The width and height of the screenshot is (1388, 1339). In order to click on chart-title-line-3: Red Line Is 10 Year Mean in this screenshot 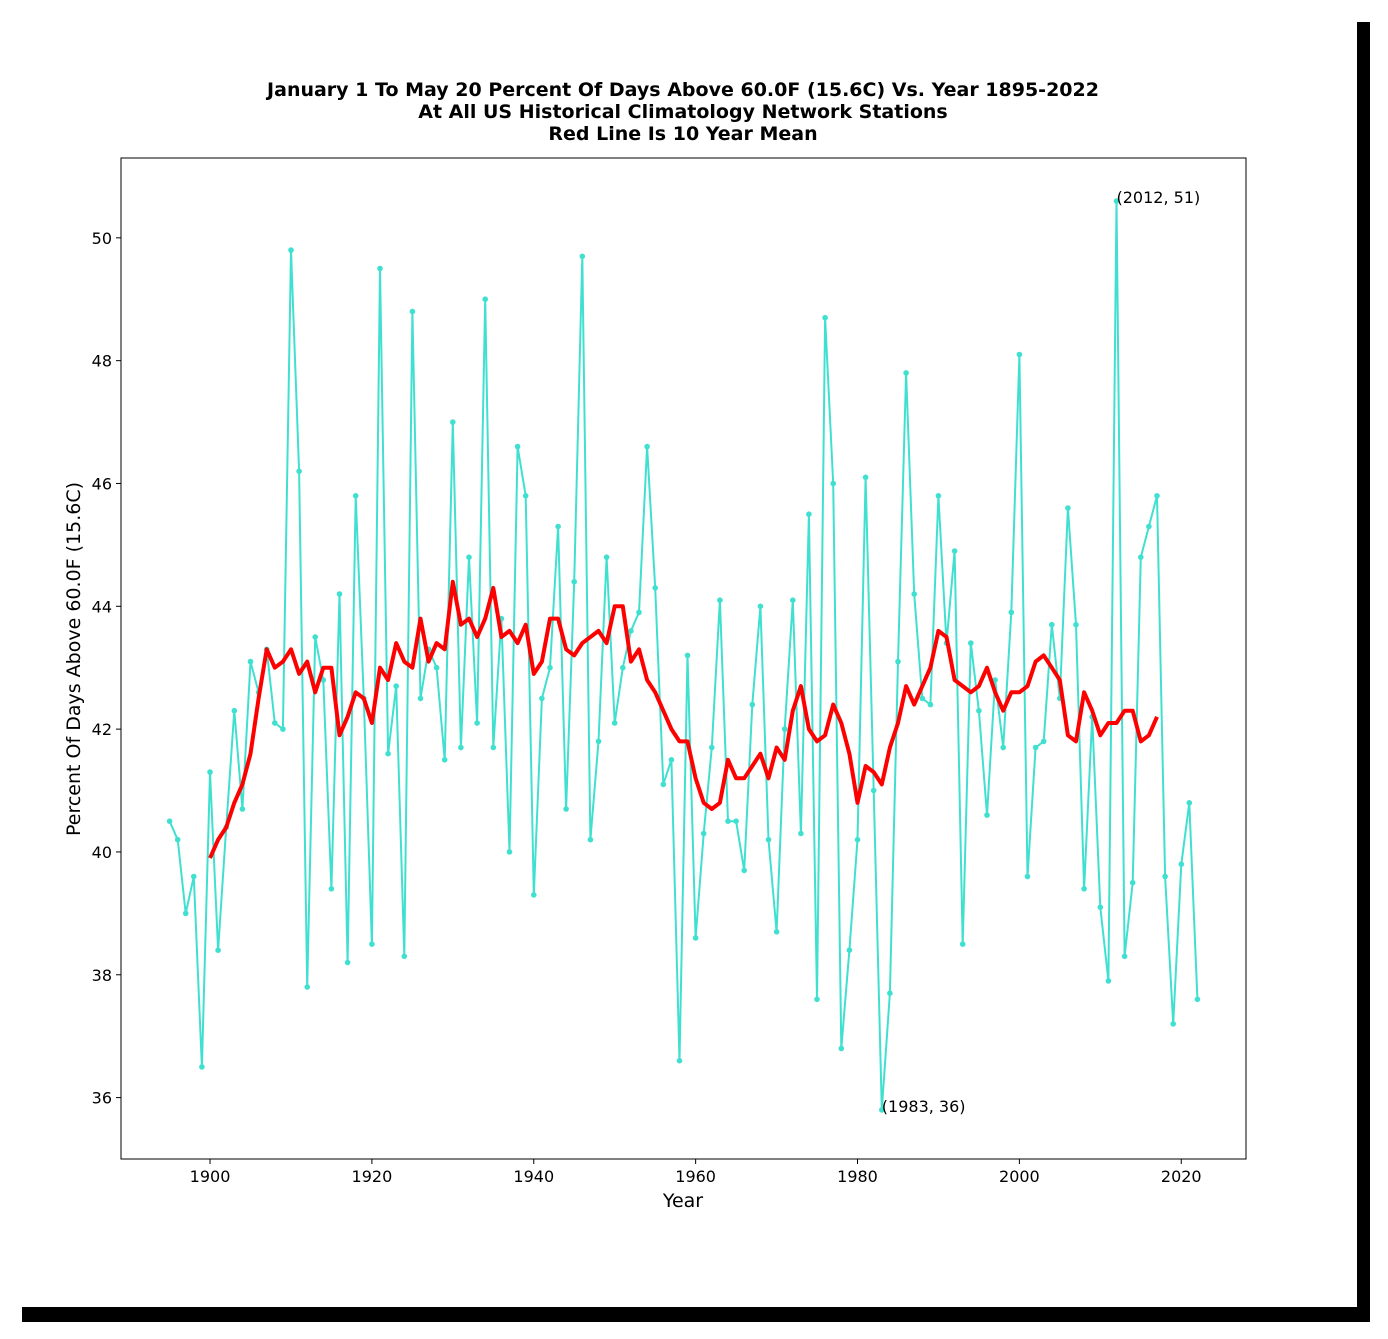, I will do `click(682, 134)`.